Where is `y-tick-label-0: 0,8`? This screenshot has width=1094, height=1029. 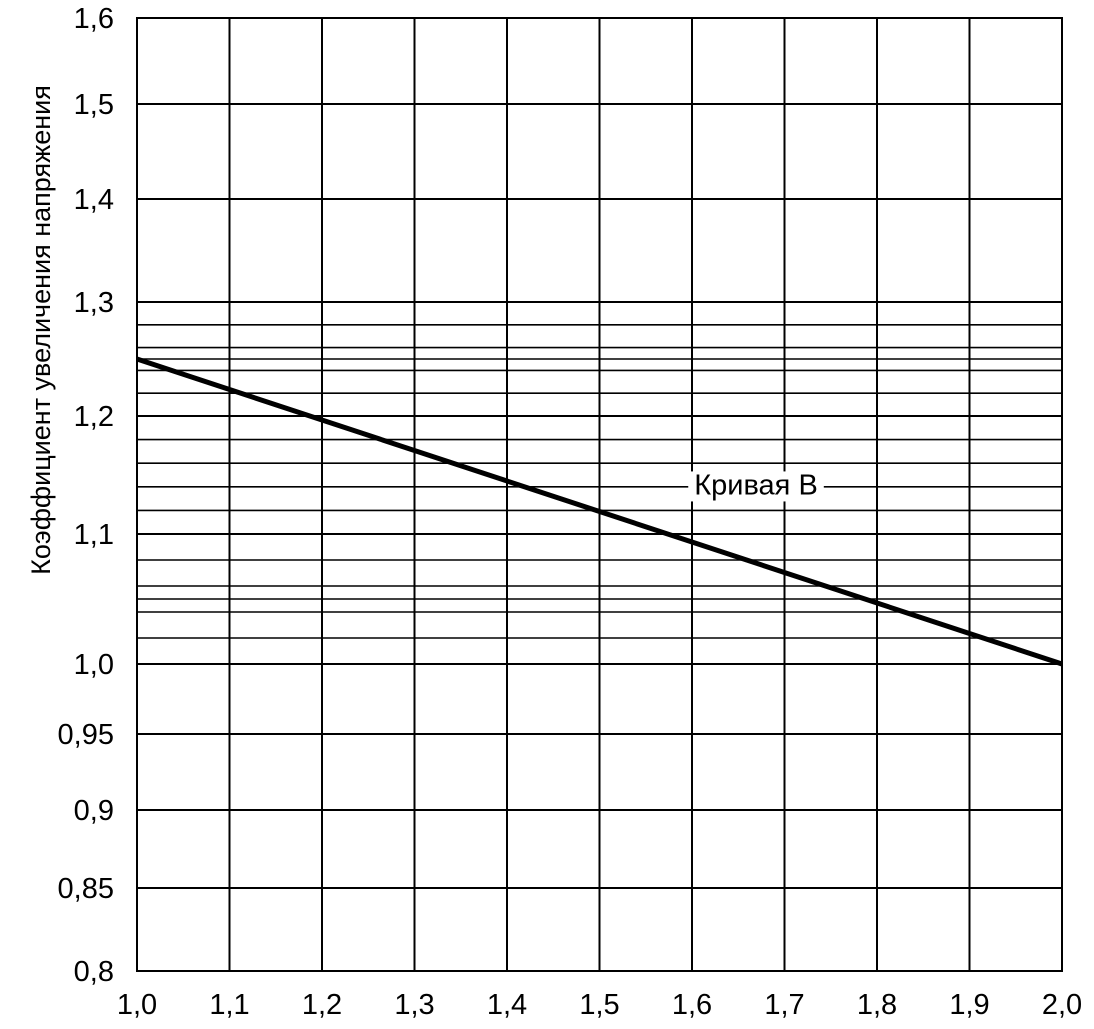 y-tick-label-0: 0,8 is located at coordinates (94, 972).